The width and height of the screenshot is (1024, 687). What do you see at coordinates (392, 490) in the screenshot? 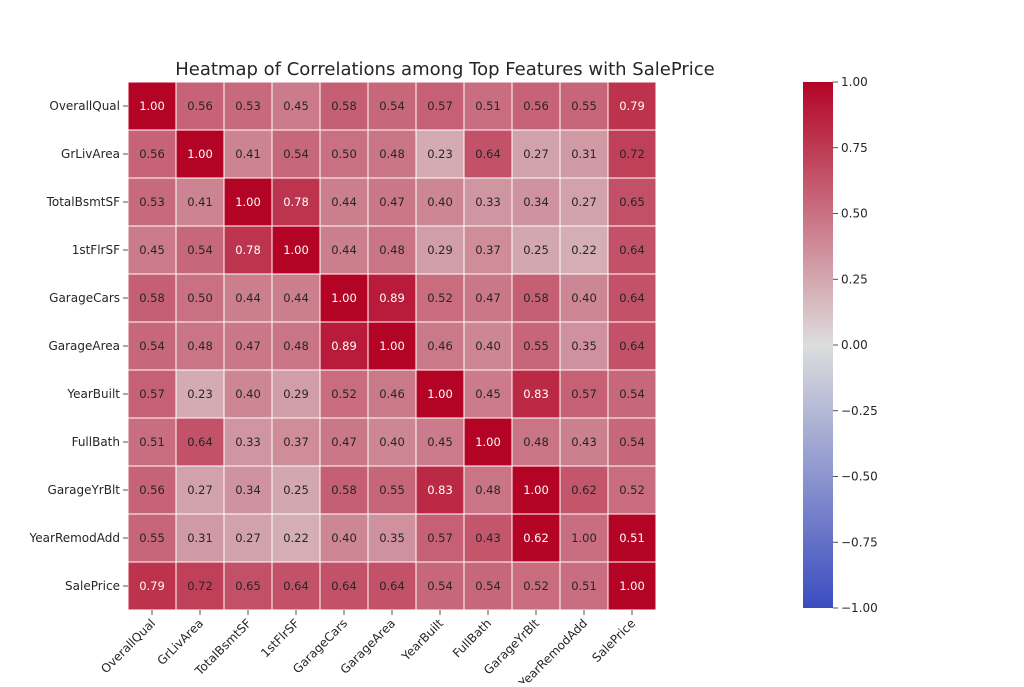
I see `cell-value-label: 0.55` at bounding box center [392, 490].